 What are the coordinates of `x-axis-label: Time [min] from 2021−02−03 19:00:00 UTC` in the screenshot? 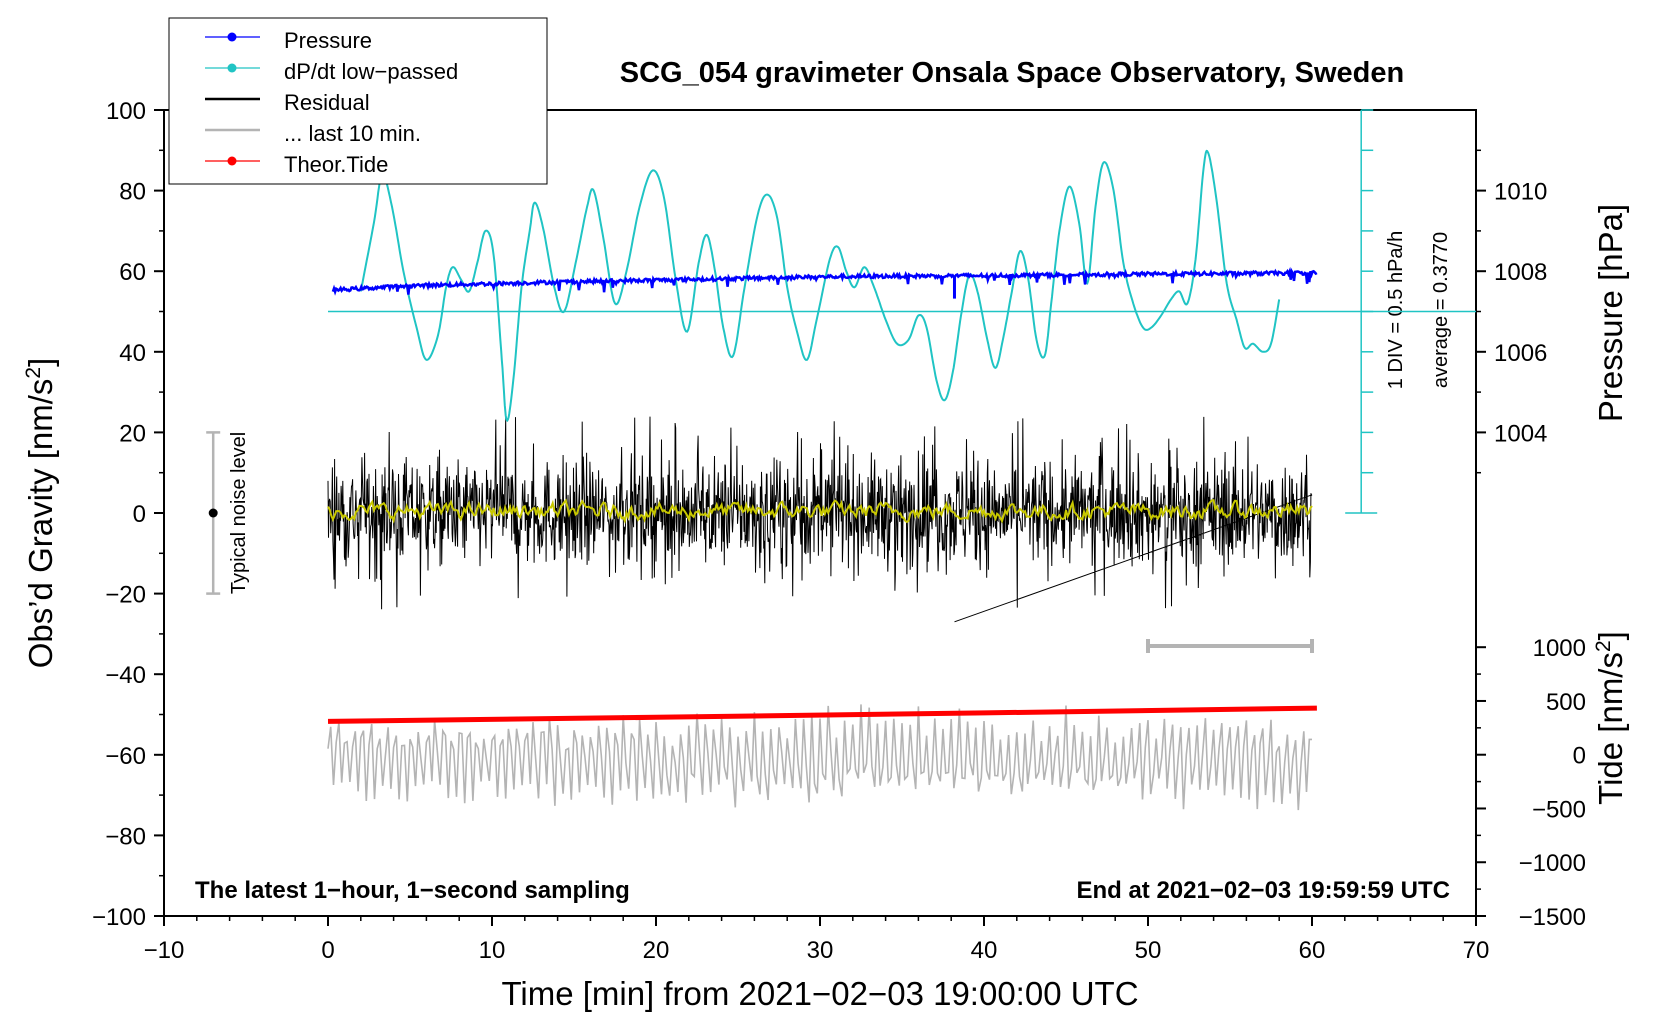 It's located at (819, 993).